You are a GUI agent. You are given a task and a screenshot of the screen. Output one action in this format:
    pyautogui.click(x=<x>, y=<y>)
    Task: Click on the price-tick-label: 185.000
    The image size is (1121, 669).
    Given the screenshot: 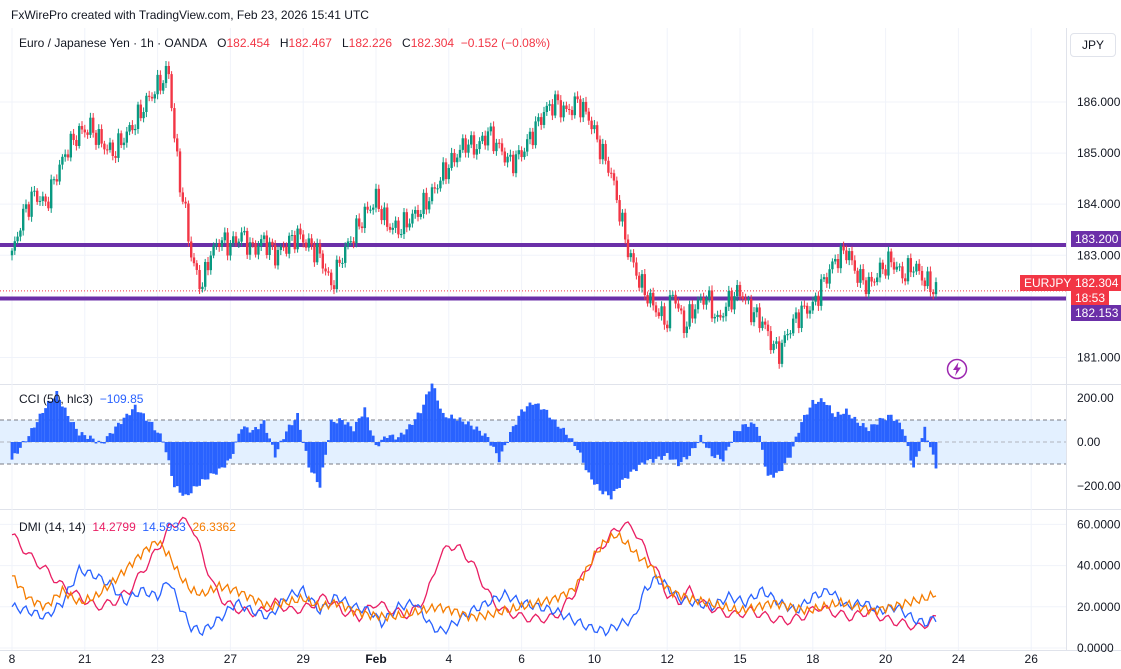 What is the action you would take?
    pyautogui.click(x=1099, y=153)
    